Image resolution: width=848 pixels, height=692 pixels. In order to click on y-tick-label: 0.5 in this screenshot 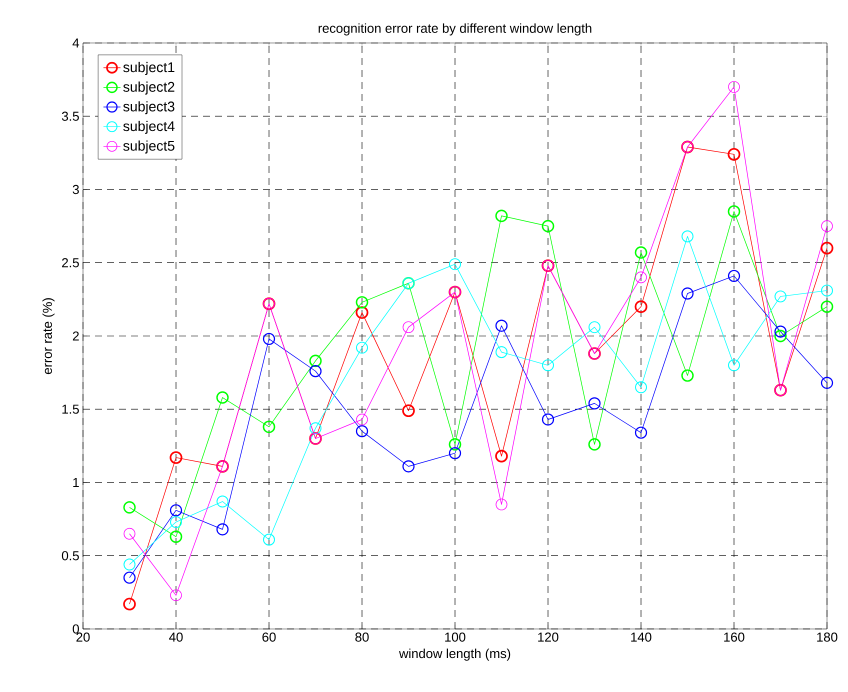, I will do `click(70, 555)`.